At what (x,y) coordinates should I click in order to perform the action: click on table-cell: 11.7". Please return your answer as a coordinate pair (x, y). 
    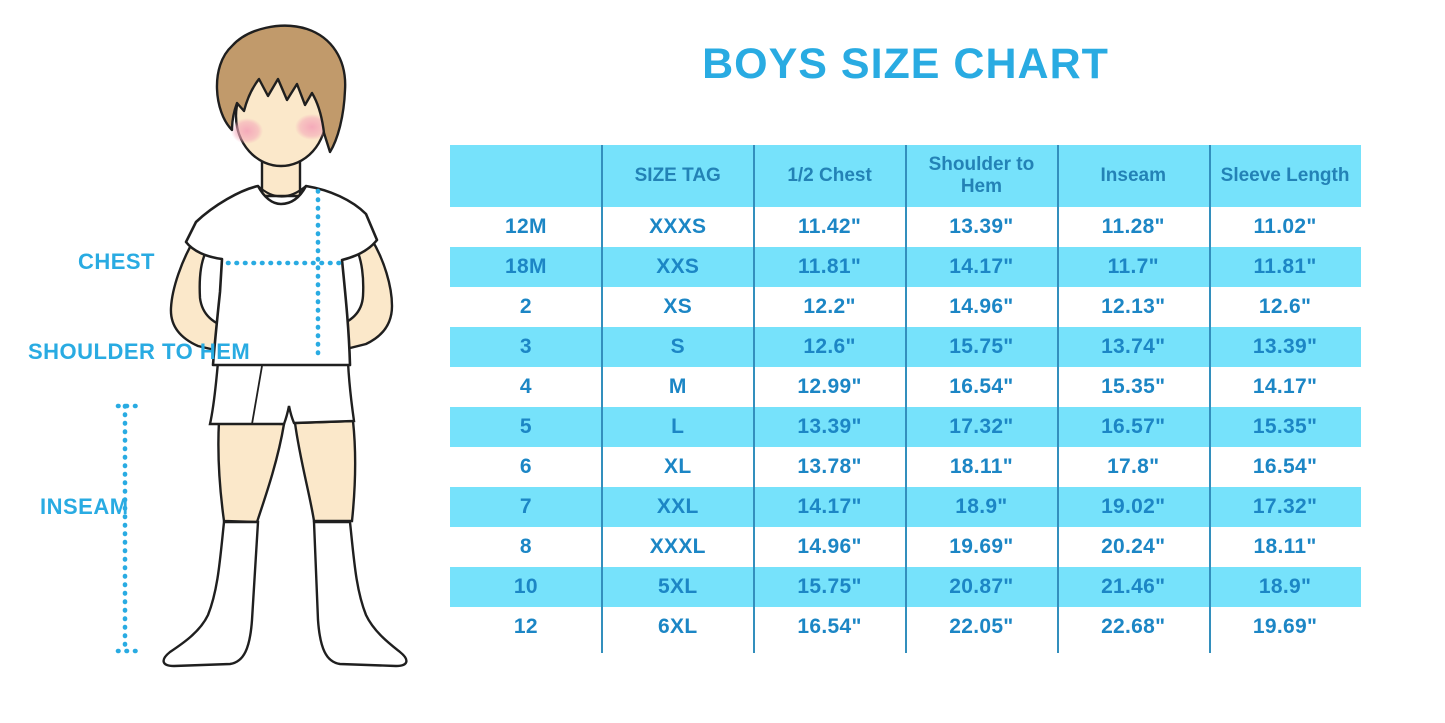
    Looking at the image, I should click on (1133, 267).